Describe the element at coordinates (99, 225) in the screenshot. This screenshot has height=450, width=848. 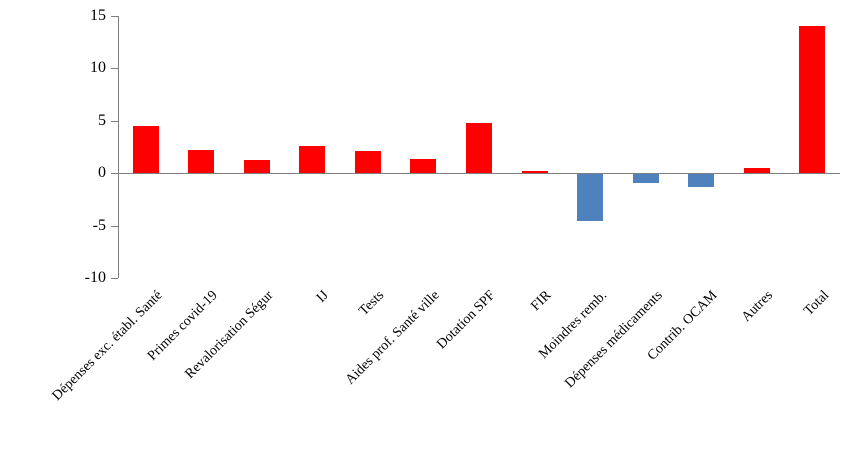
I see `y-tick-label: -5` at that location.